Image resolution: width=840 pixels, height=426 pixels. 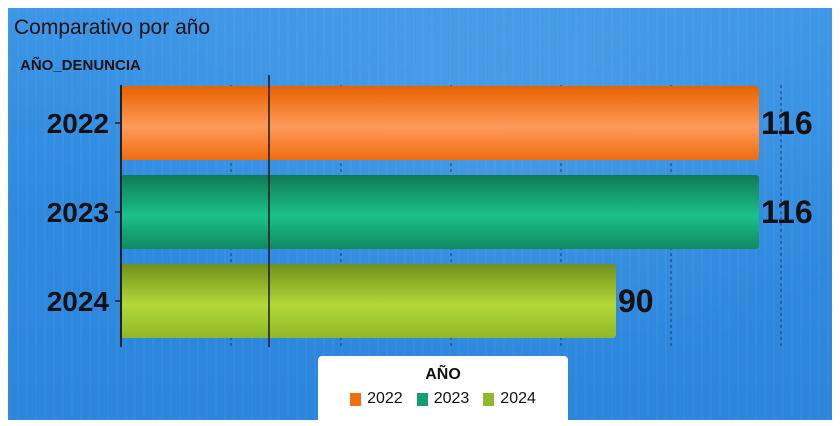 I want to click on bar-2022, so click(x=440, y=123).